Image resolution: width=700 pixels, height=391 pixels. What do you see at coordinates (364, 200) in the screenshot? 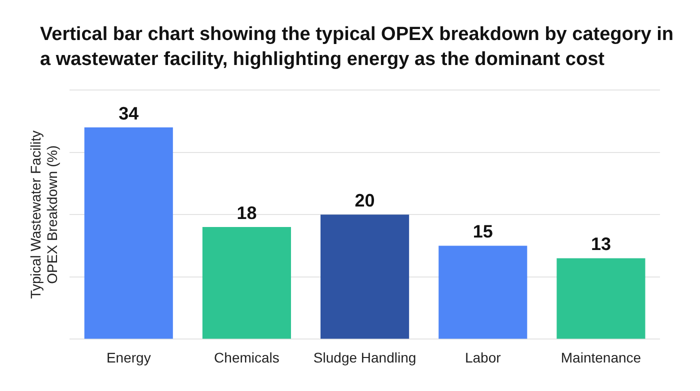
I see `data-label: 20` at bounding box center [364, 200].